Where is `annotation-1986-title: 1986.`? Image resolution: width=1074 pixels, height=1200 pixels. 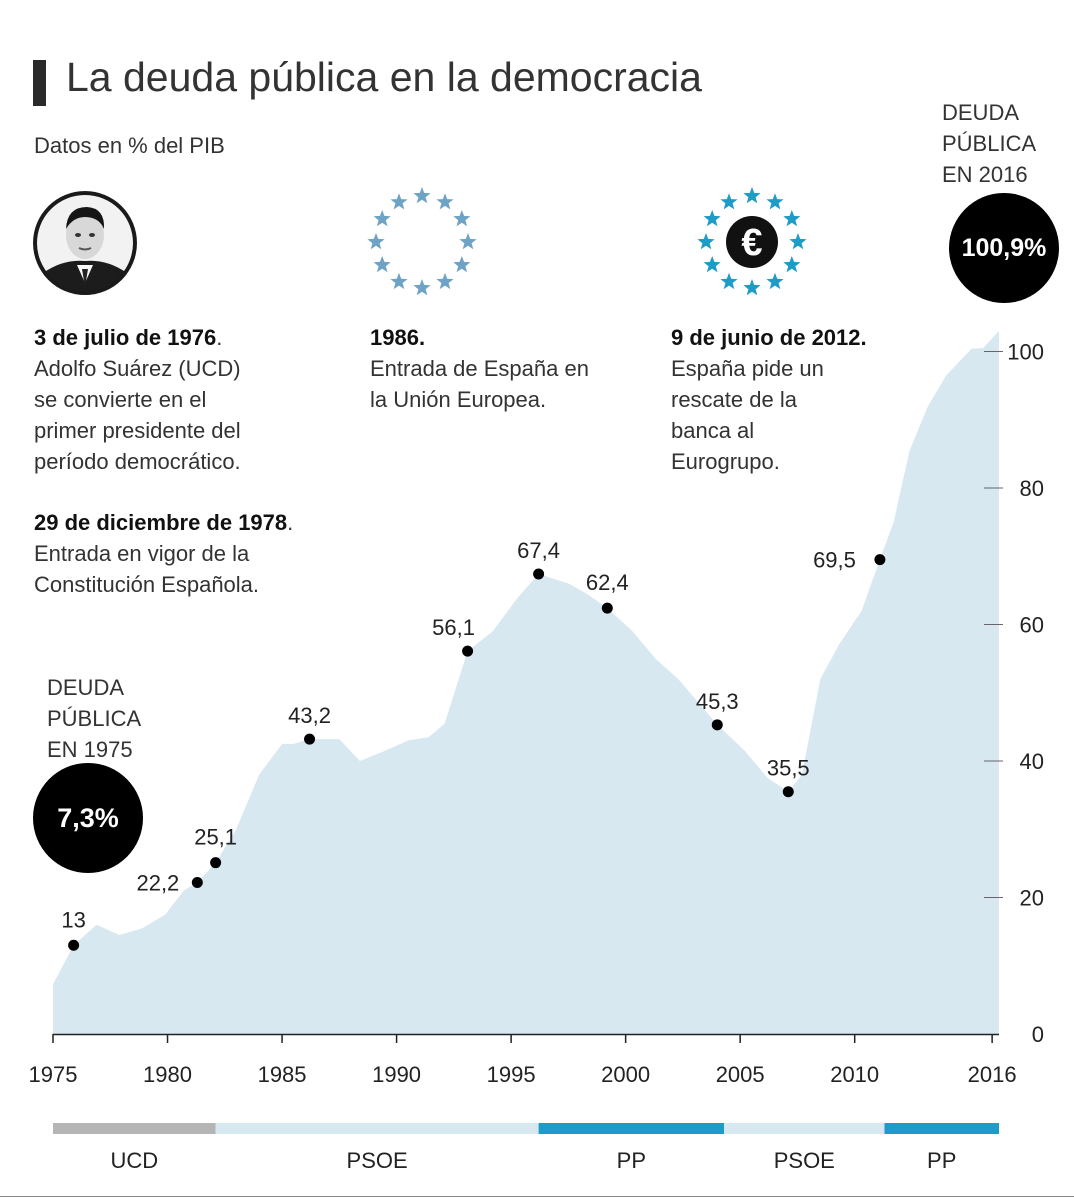 annotation-1986-title: 1986. is located at coordinates (398, 337).